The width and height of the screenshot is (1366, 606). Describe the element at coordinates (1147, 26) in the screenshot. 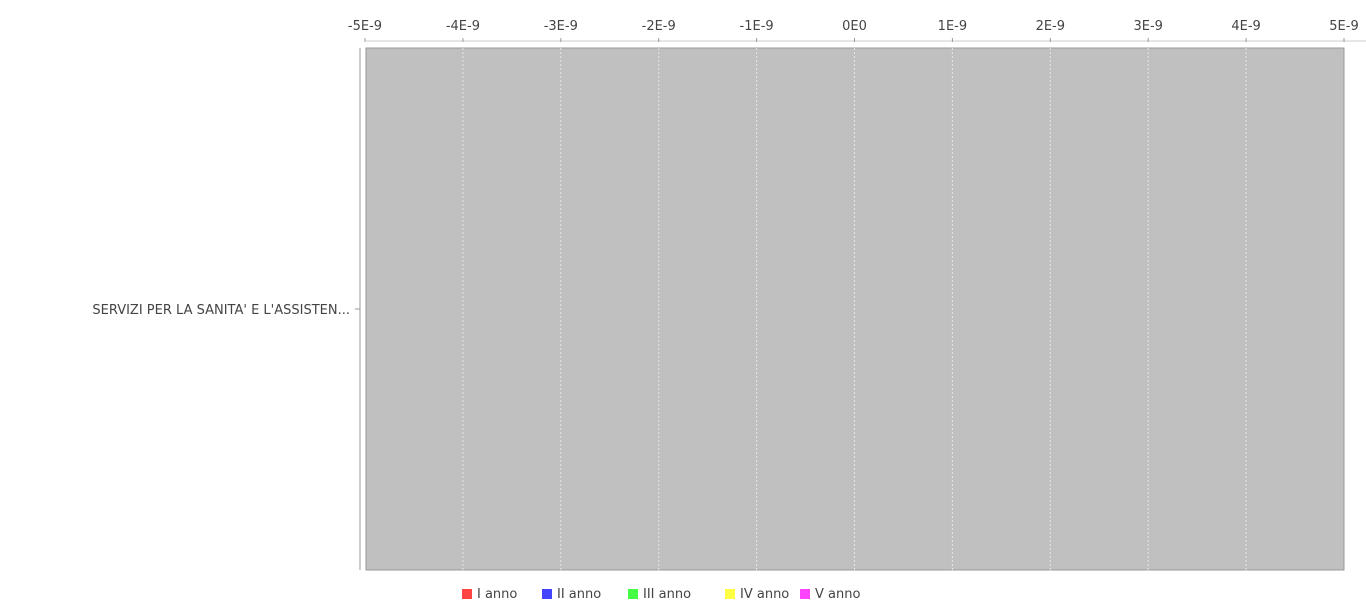

I see `tick-label: 3E-9` at that location.